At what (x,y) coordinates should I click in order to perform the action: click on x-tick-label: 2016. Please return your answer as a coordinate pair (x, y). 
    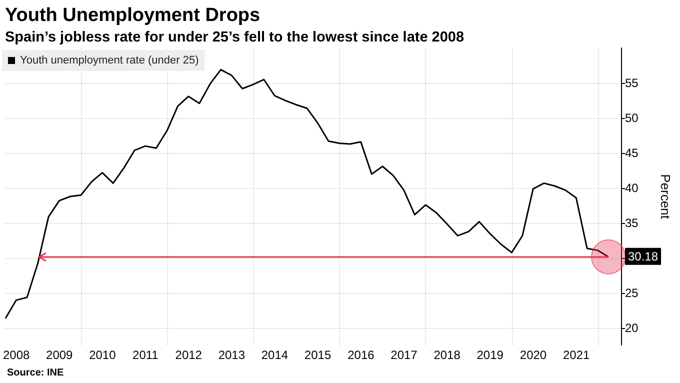
    Looking at the image, I should click on (361, 355).